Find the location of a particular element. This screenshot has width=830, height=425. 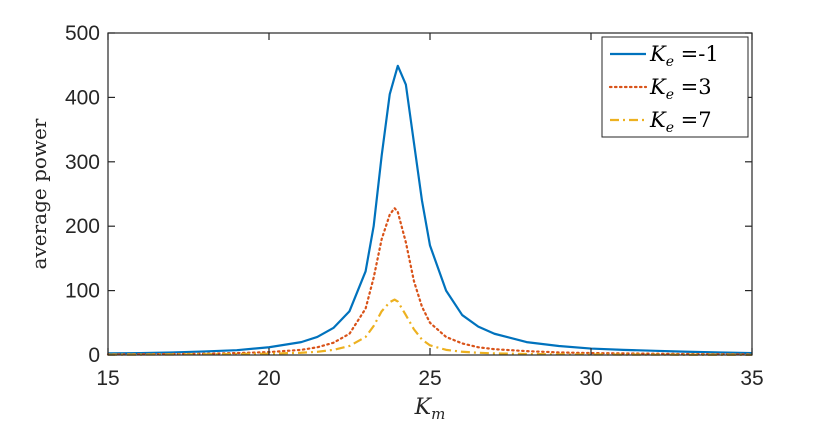

x-axis-label: Km is located at coordinates (430, 409).